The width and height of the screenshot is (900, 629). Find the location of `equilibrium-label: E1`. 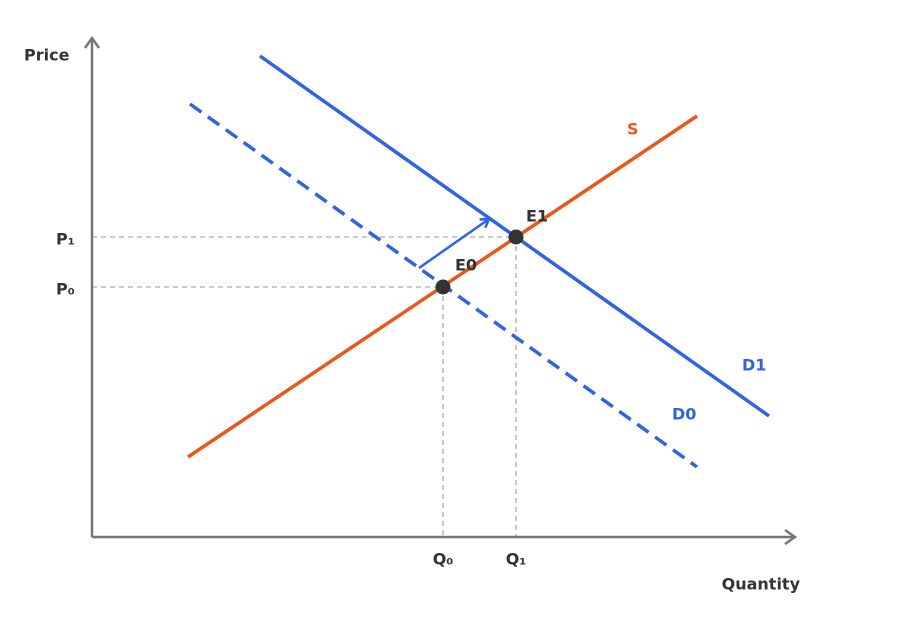

equilibrium-label: E1 is located at coordinates (537, 216).